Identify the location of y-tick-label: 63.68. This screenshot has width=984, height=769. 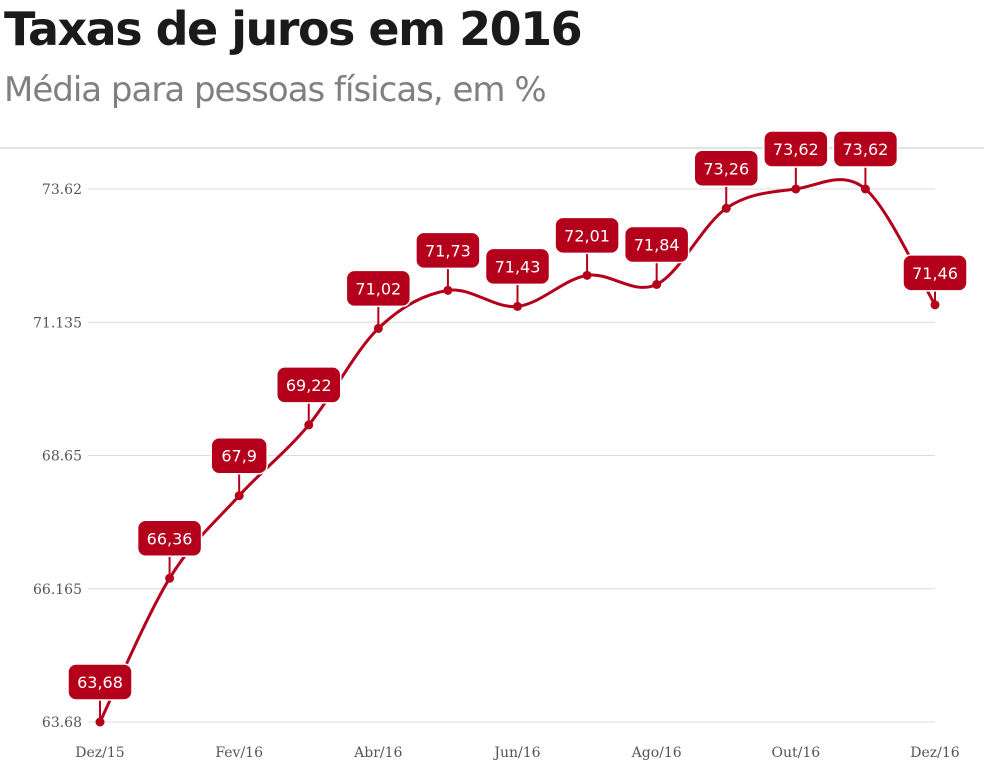
(62, 723).